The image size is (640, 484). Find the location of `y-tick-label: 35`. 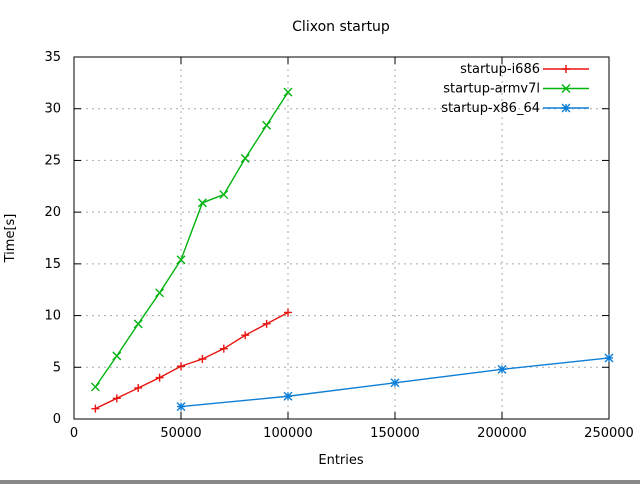

y-tick-label: 35 is located at coordinates (52, 57).